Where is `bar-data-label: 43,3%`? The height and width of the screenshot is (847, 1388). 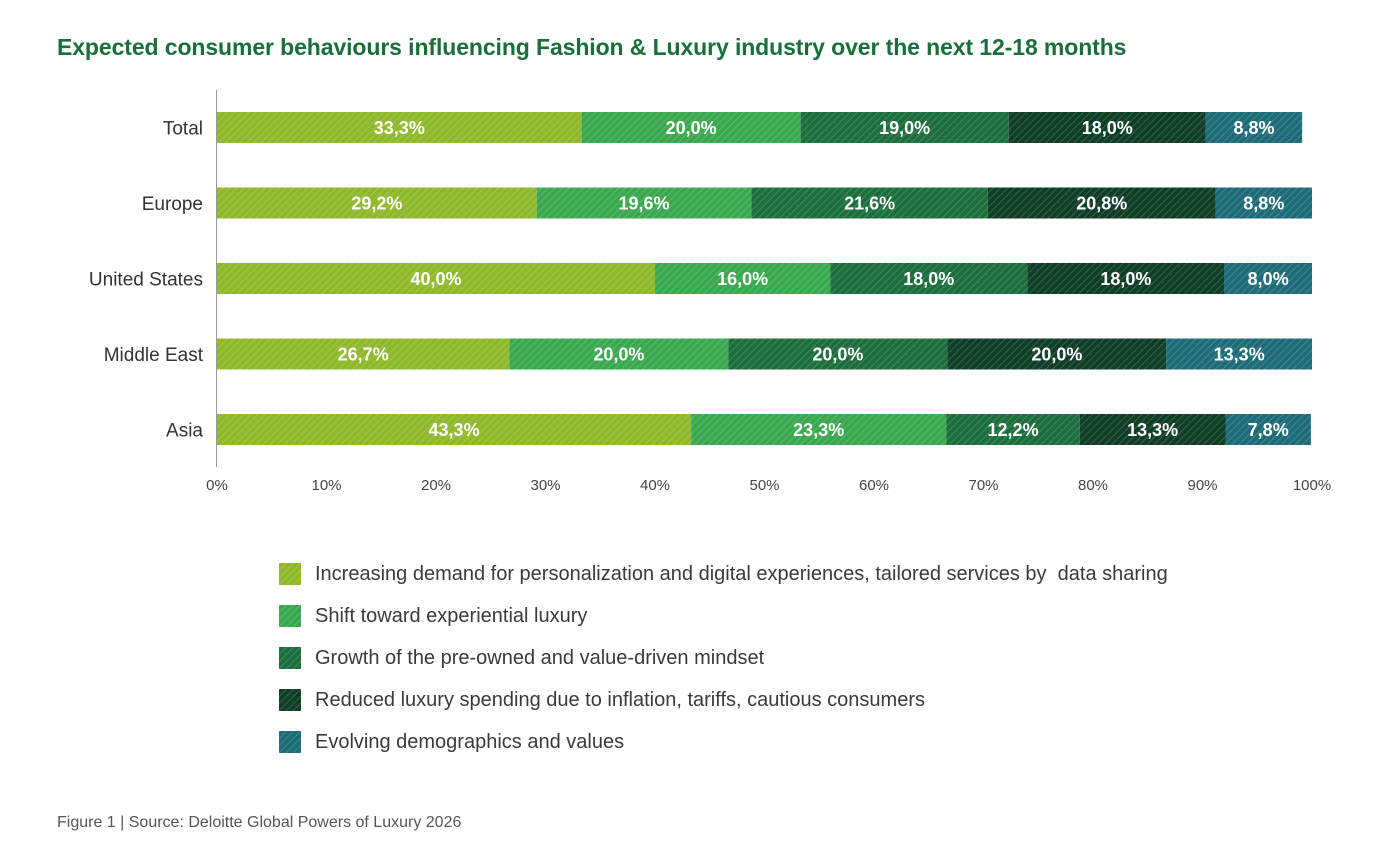
bar-data-label: 43,3% is located at coordinates (454, 430).